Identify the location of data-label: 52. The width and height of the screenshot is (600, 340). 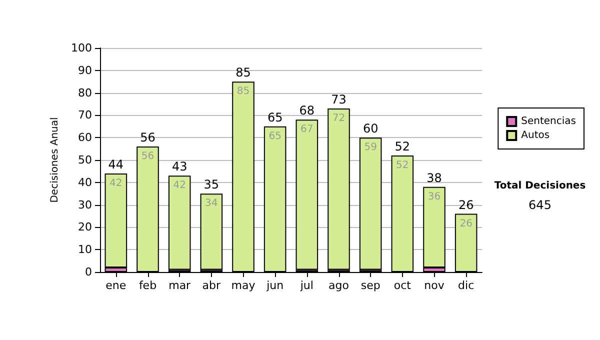
(402, 166).